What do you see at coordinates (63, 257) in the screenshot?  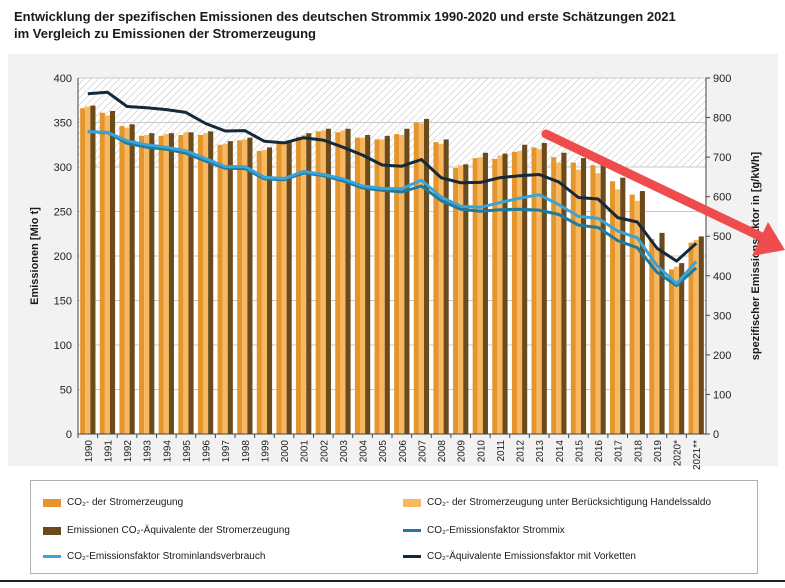 I see `y-tick-label: 200` at bounding box center [63, 257].